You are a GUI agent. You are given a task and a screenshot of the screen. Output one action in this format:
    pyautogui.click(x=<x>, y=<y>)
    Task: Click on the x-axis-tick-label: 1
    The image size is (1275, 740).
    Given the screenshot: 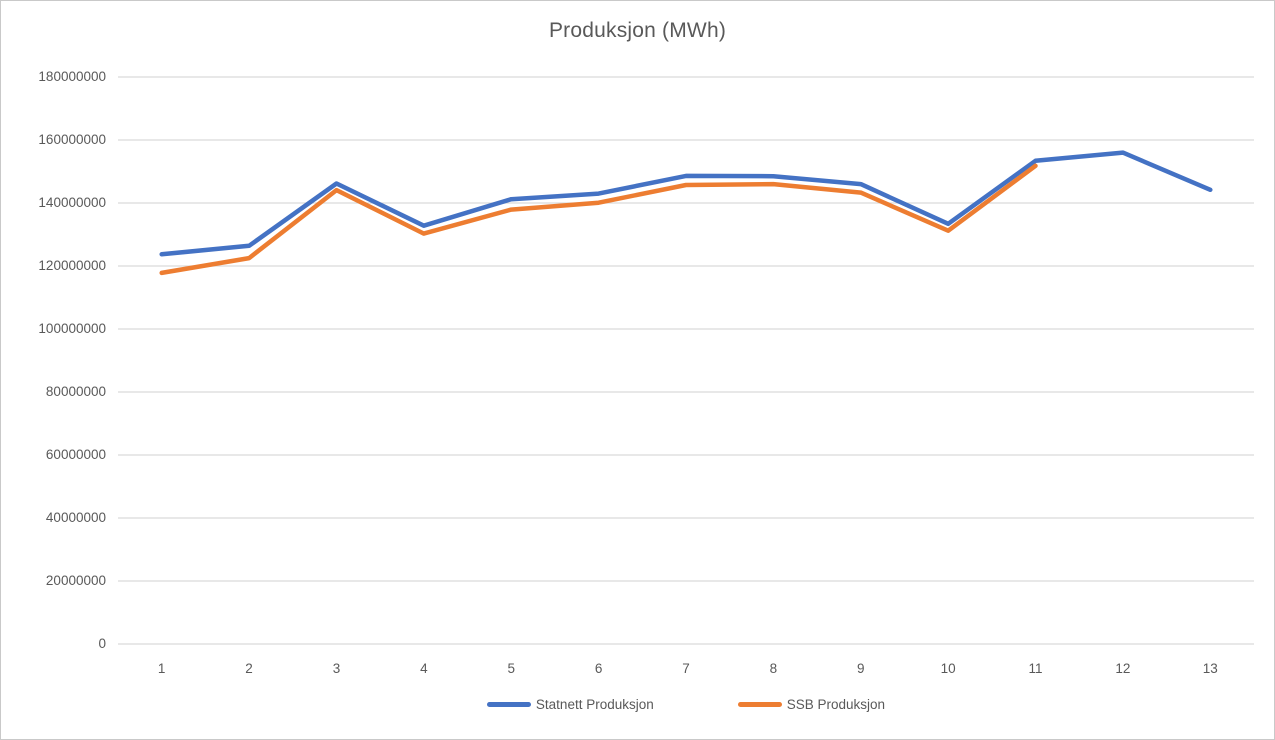 What is the action you would take?
    pyautogui.click(x=161, y=668)
    